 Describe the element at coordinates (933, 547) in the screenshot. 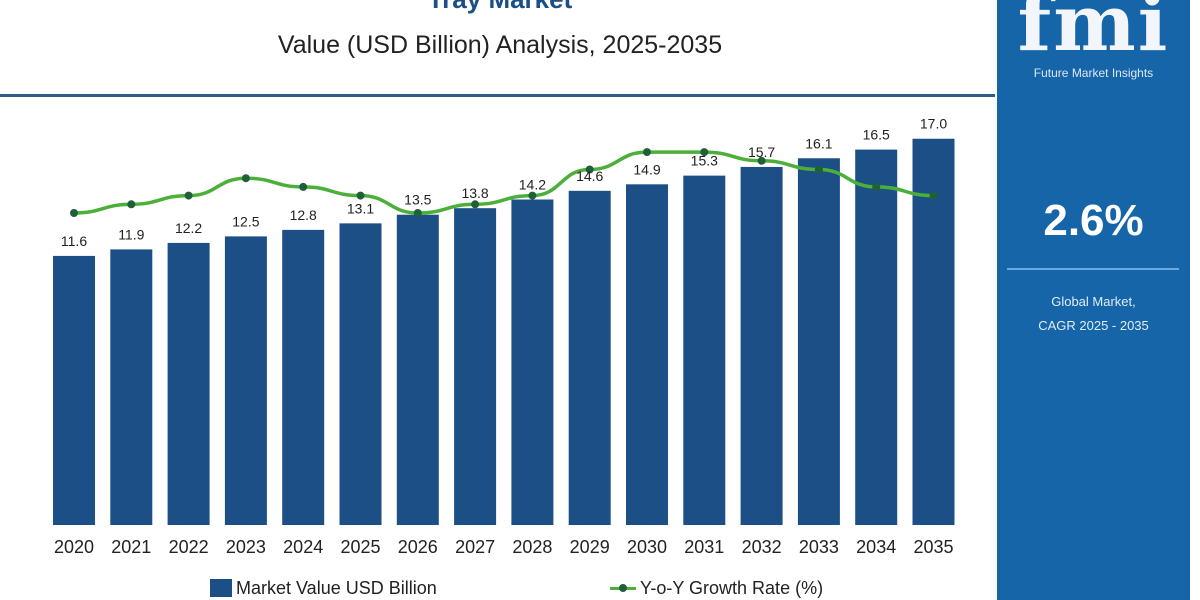

I see `x-tick-2035: 2035` at that location.